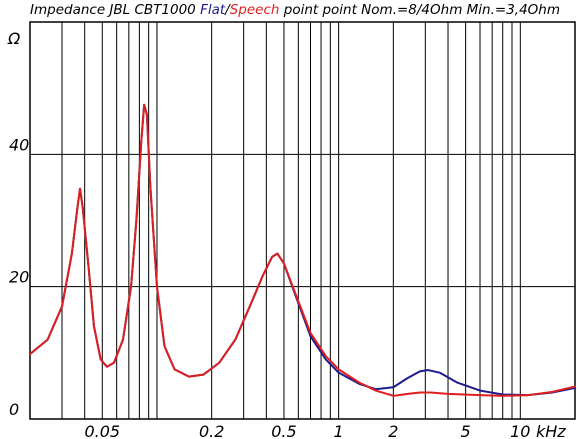  What do you see at coordinates (115, 10) in the screenshot?
I see `title-part: Impedance JBL CBT1000` at bounding box center [115, 10].